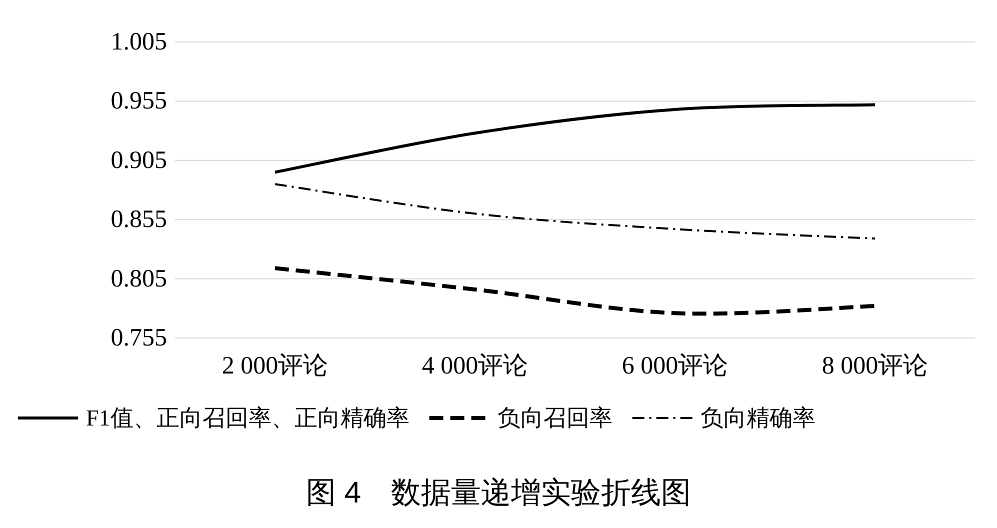 The height and width of the screenshot is (528, 997). I want to click on x-tick-label: 4 000评论, so click(475, 366).